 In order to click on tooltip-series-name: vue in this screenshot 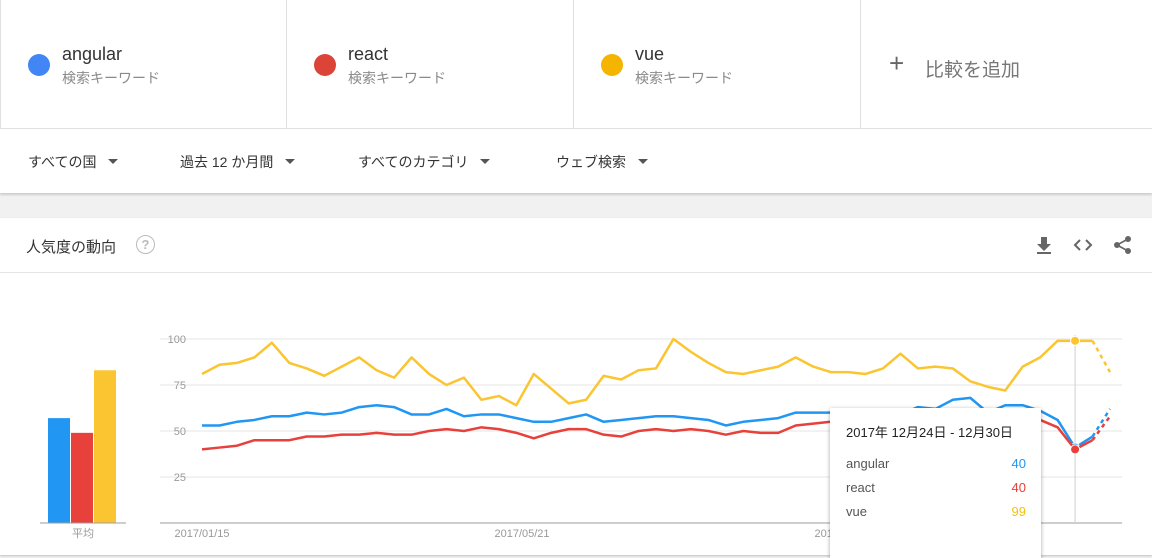, I will do `click(856, 511)`.